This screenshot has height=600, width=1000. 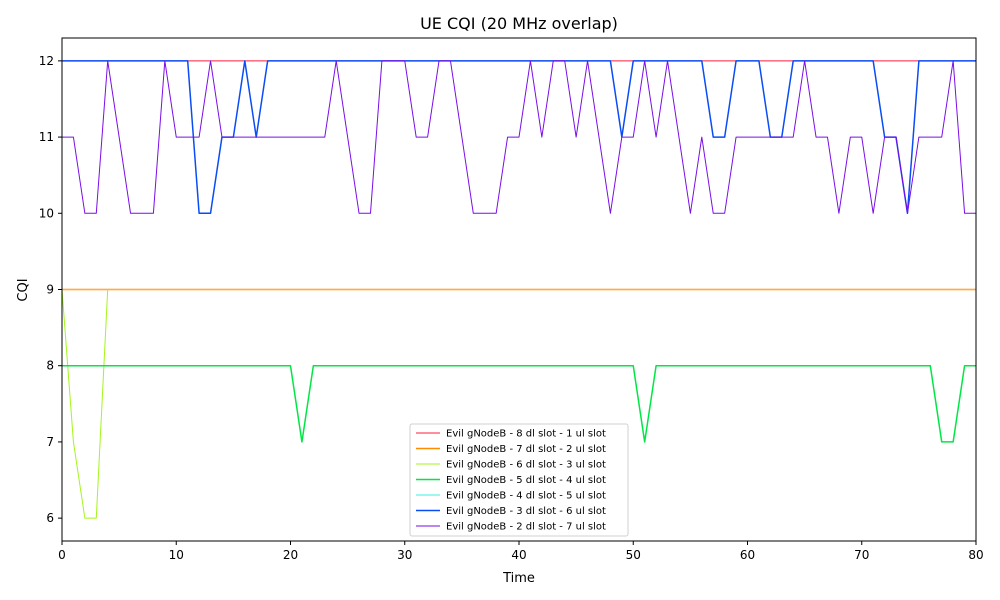 I want to click on y-tick-label: 11, so click(x=46, y=137).